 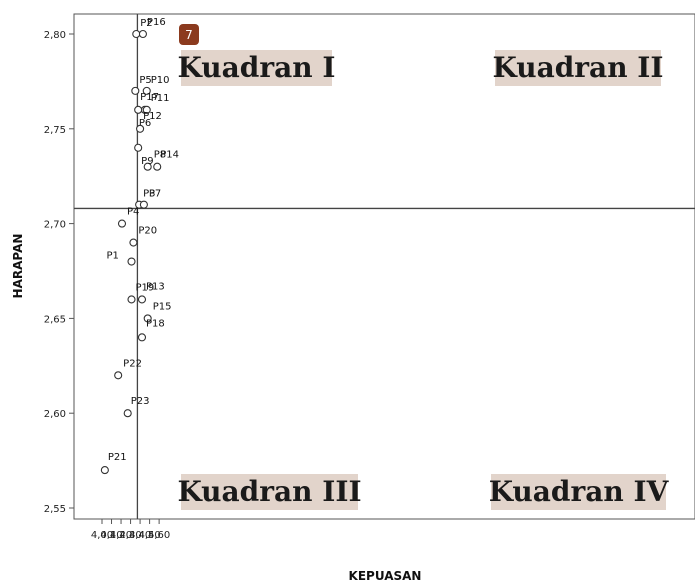 I want to click on point-label: P19, so click(x=145, y=287).